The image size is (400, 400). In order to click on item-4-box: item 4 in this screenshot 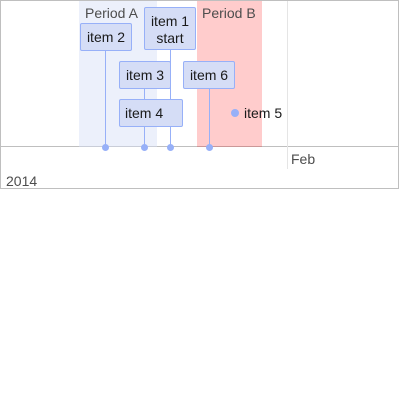, I will do `click(151, 113)`.